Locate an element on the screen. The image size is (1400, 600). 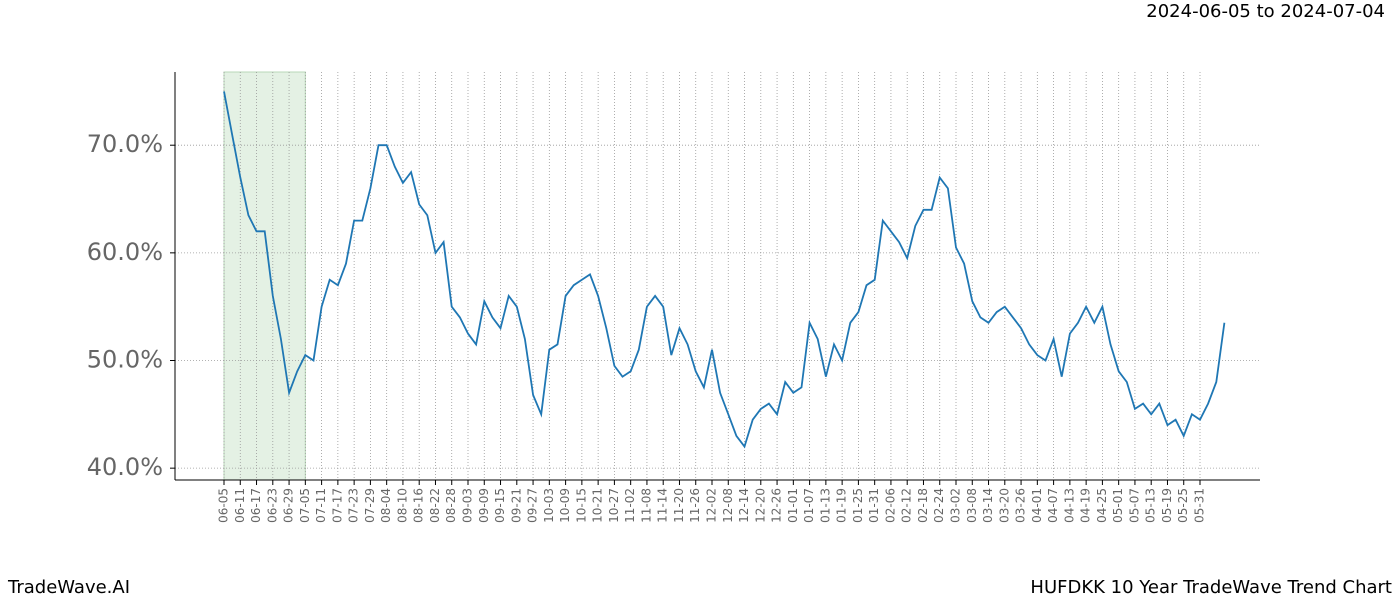
x-tick-label: 03-08 is located at coordinates (972, 505).